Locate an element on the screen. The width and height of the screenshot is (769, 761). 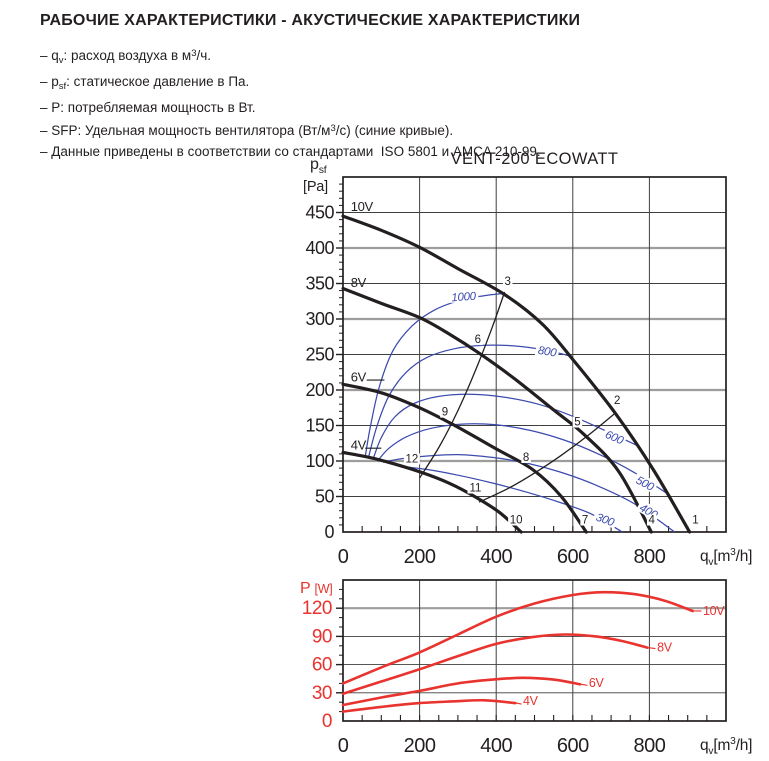
tick-labels: 0 30 60 90 120 0 200 400 600 800 is located at coordinates (484, 677).